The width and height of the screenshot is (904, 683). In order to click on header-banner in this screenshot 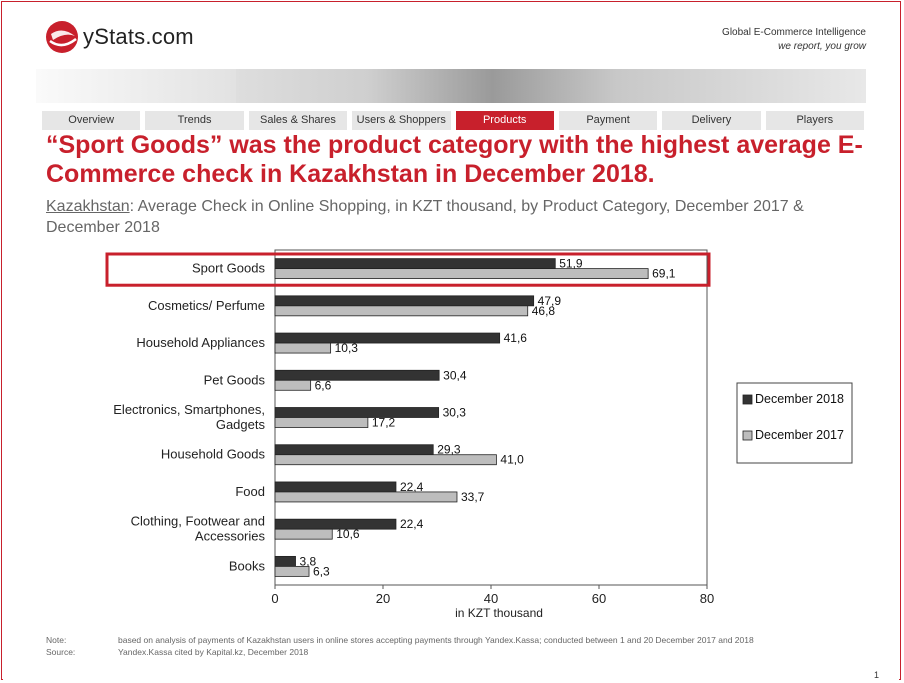, I will do `click(451, 86)`.